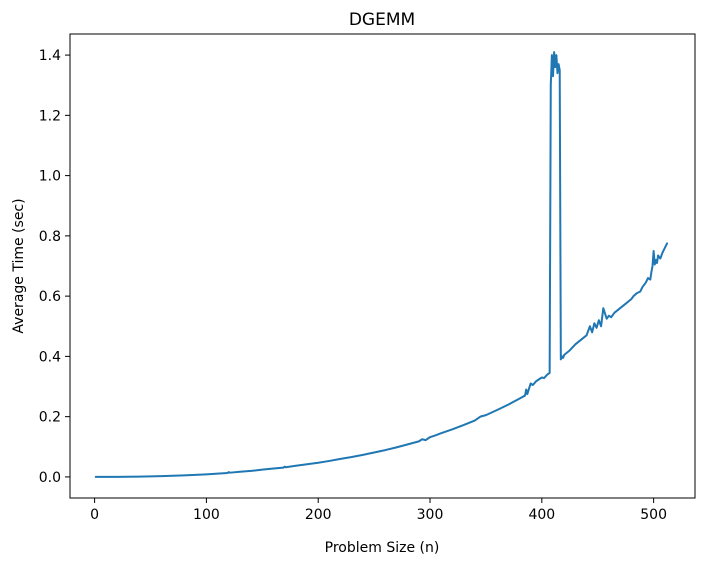  I want to click on y-tick-label: 1.2, so click(50, 116).